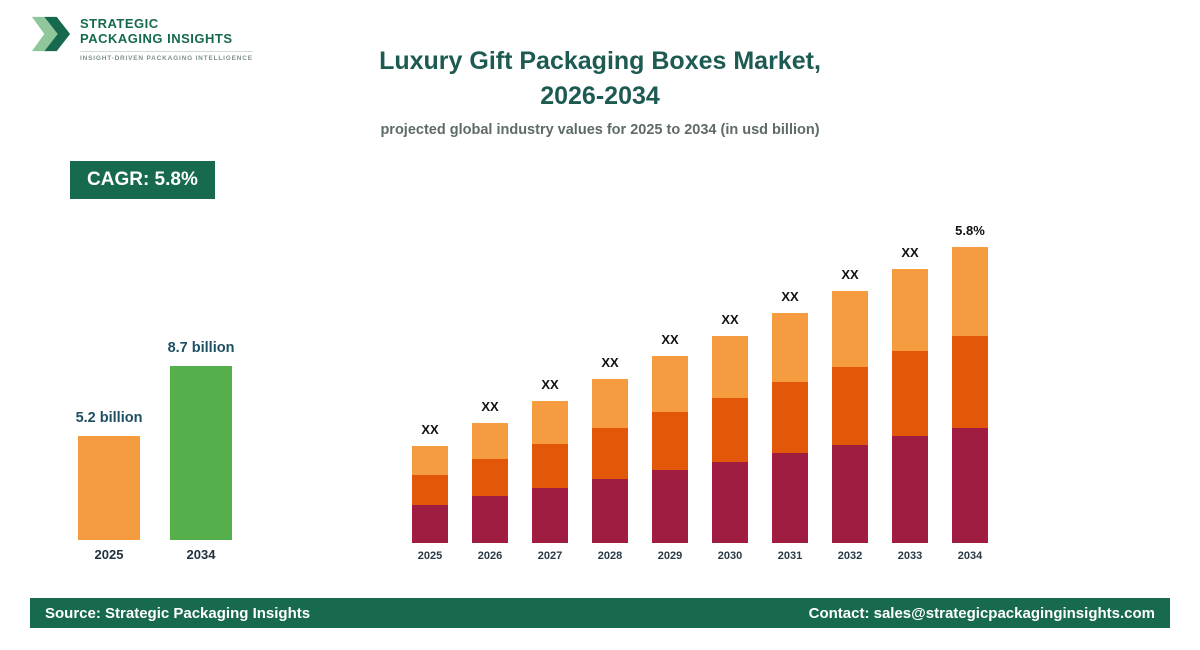 The height and width of the screenshot is (650, 1200). Describe the element at coordinates (670, 556) in the screenshot. I see `bar-year-label: 2029` at that location.